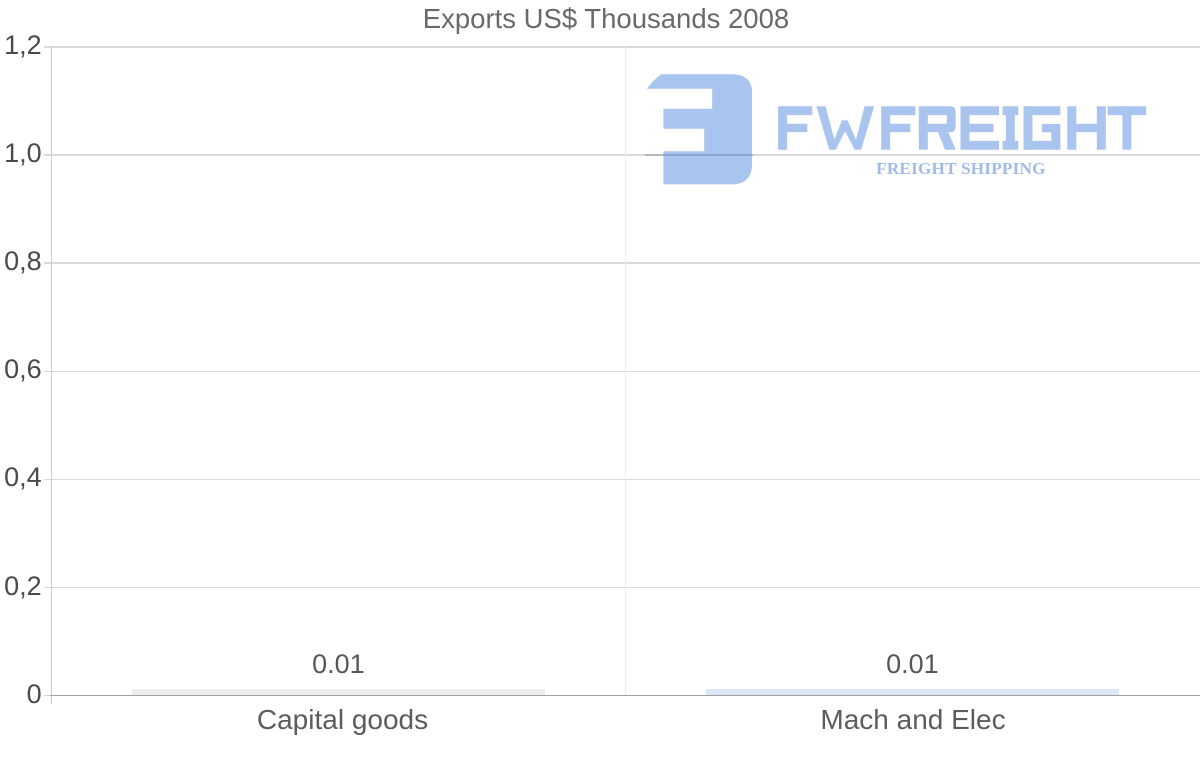  What do you see at coordinates (961, 168) in the screenshot?
I see `svg-text: FREIGHT SHIPPING` at bounding box center [961, 168].